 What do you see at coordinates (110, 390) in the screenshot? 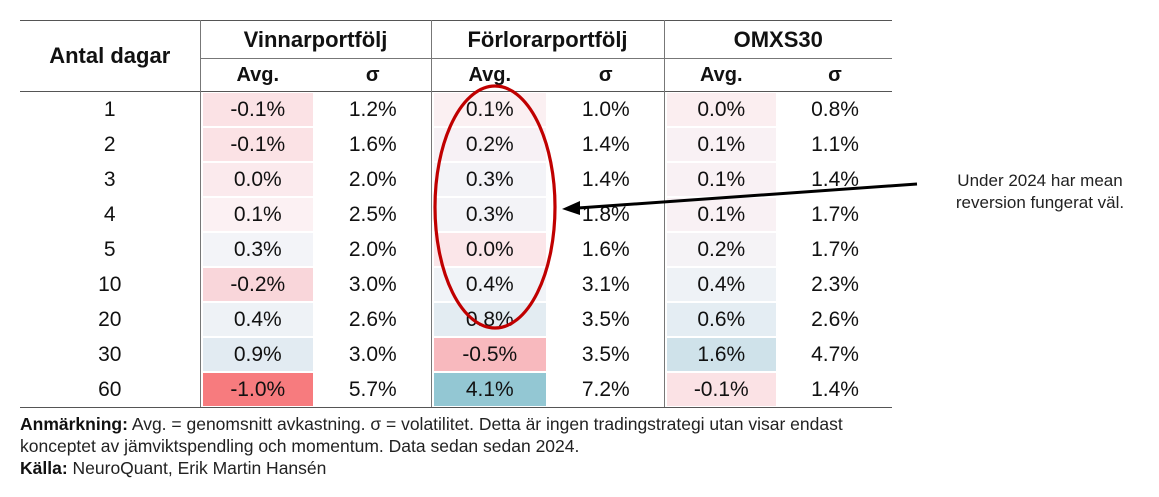
I see `days-cell: 60` at bounding box center [110, 390].